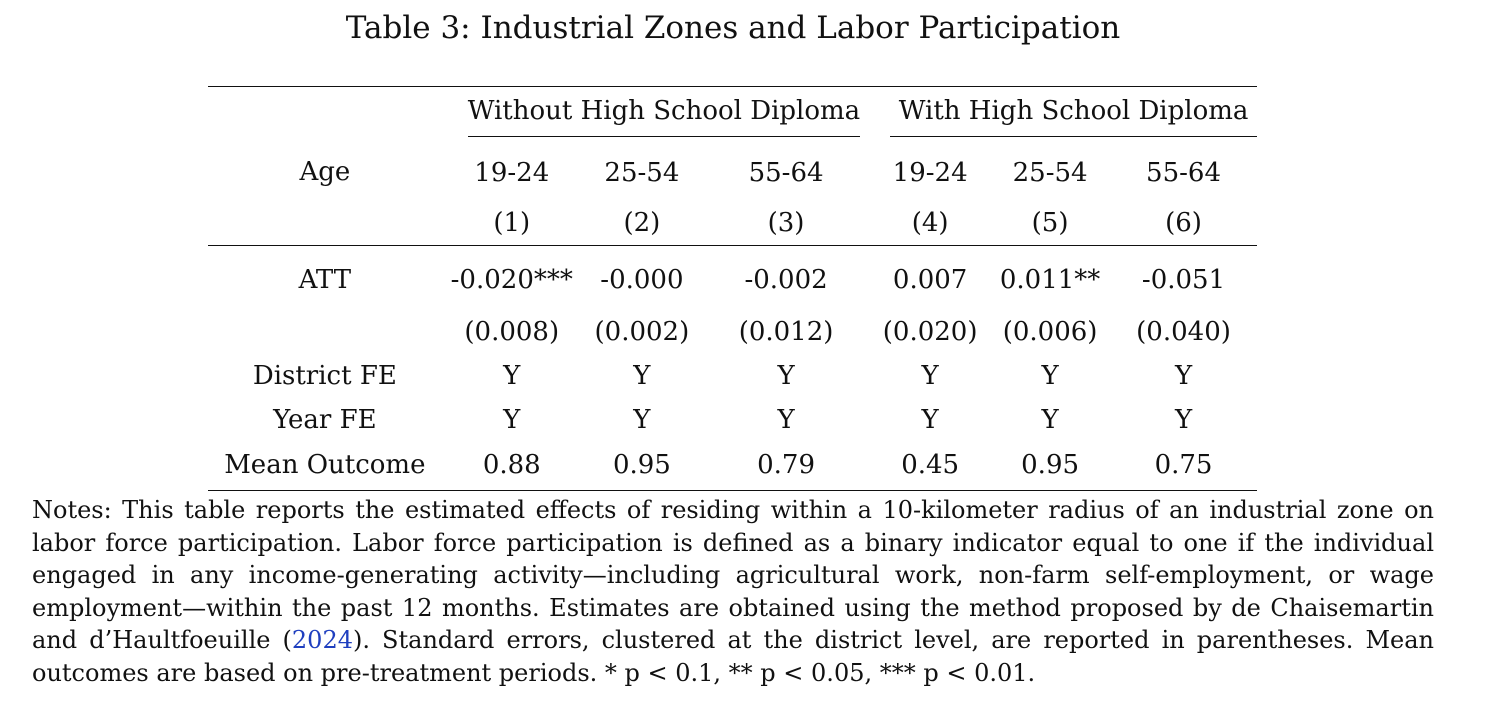  Describe the element at coordinates (786, 280) in the screenshot. I see `att-estimate: -0.002` at that location.